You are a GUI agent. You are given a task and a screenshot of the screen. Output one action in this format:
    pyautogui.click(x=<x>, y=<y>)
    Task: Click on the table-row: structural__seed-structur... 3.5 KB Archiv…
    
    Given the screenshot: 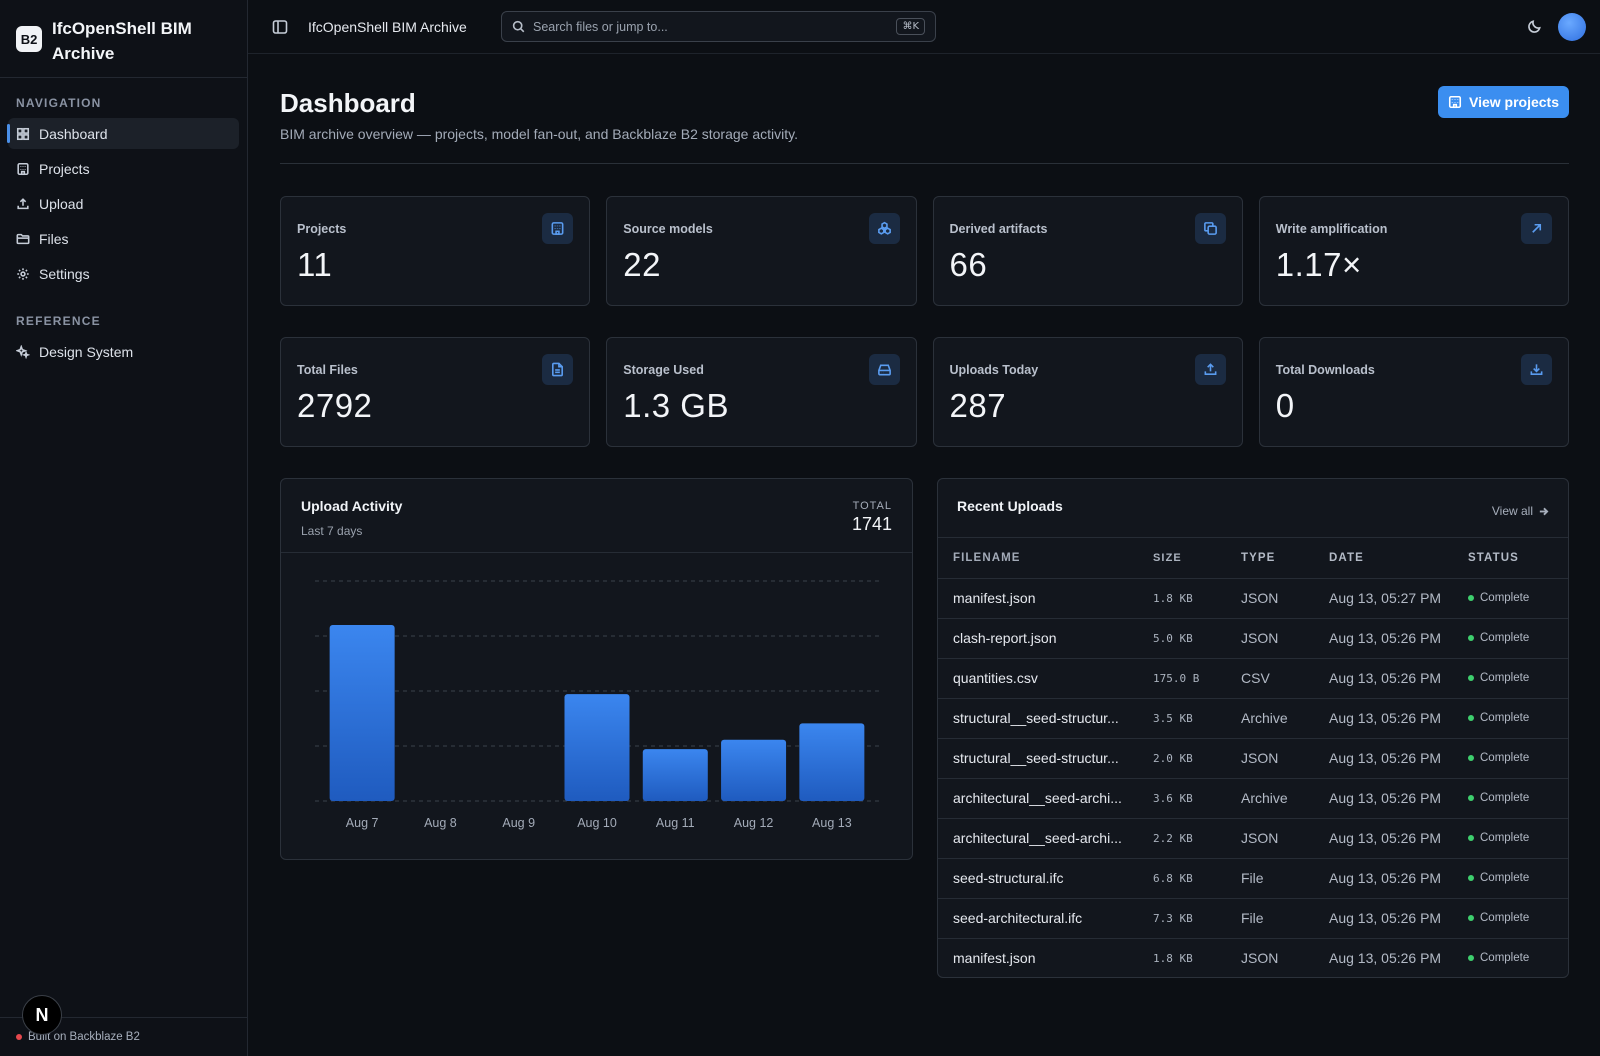 What is the action you would take?
    pyautogui.click(x=1253, y=718)
    